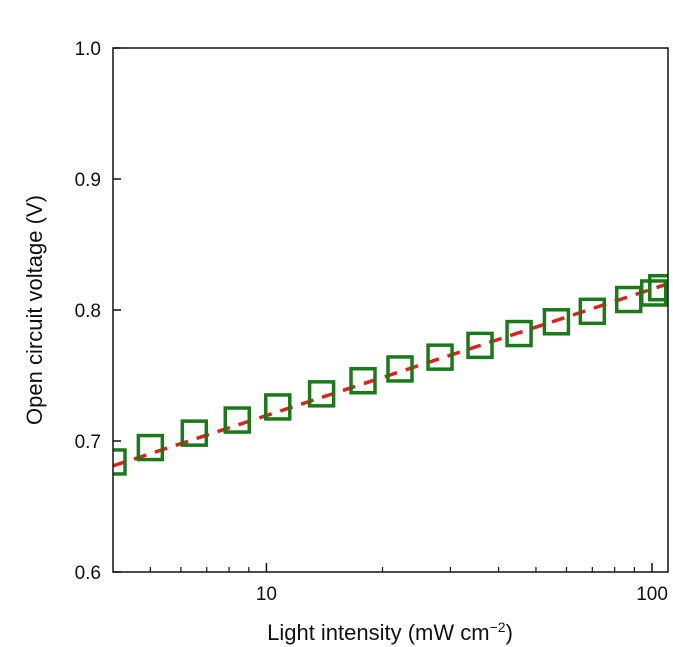  Describe the element at coordinates (498, 627) in the screenshot. I see `x-axis-title-superscript: −2` at that location.